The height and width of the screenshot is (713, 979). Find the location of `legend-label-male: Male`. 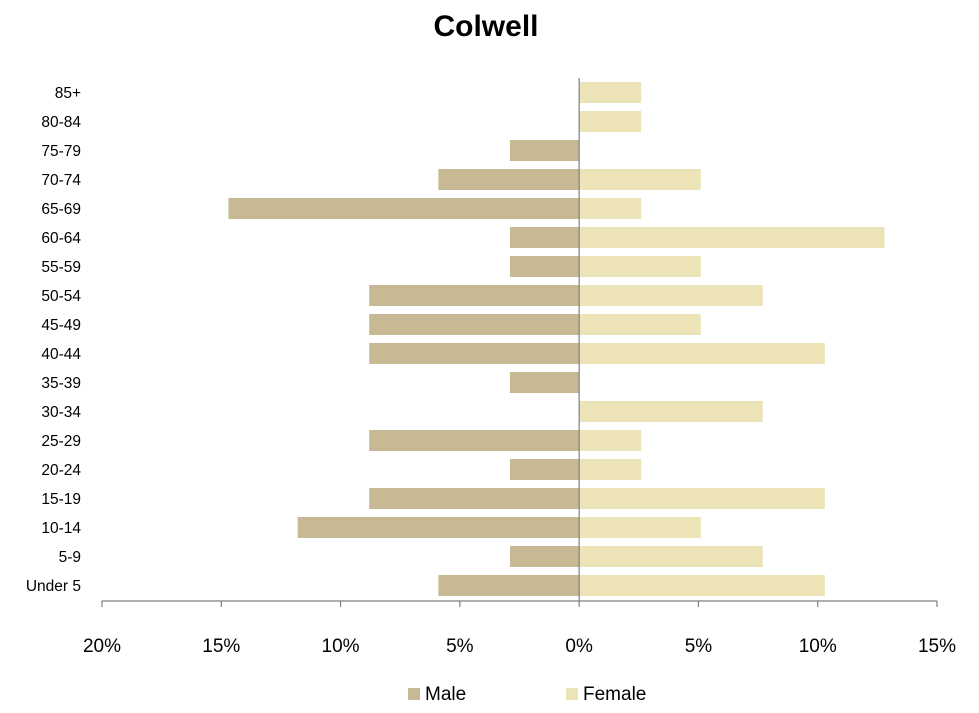

legend-label-male: Male is located at coordinates (445, 694).